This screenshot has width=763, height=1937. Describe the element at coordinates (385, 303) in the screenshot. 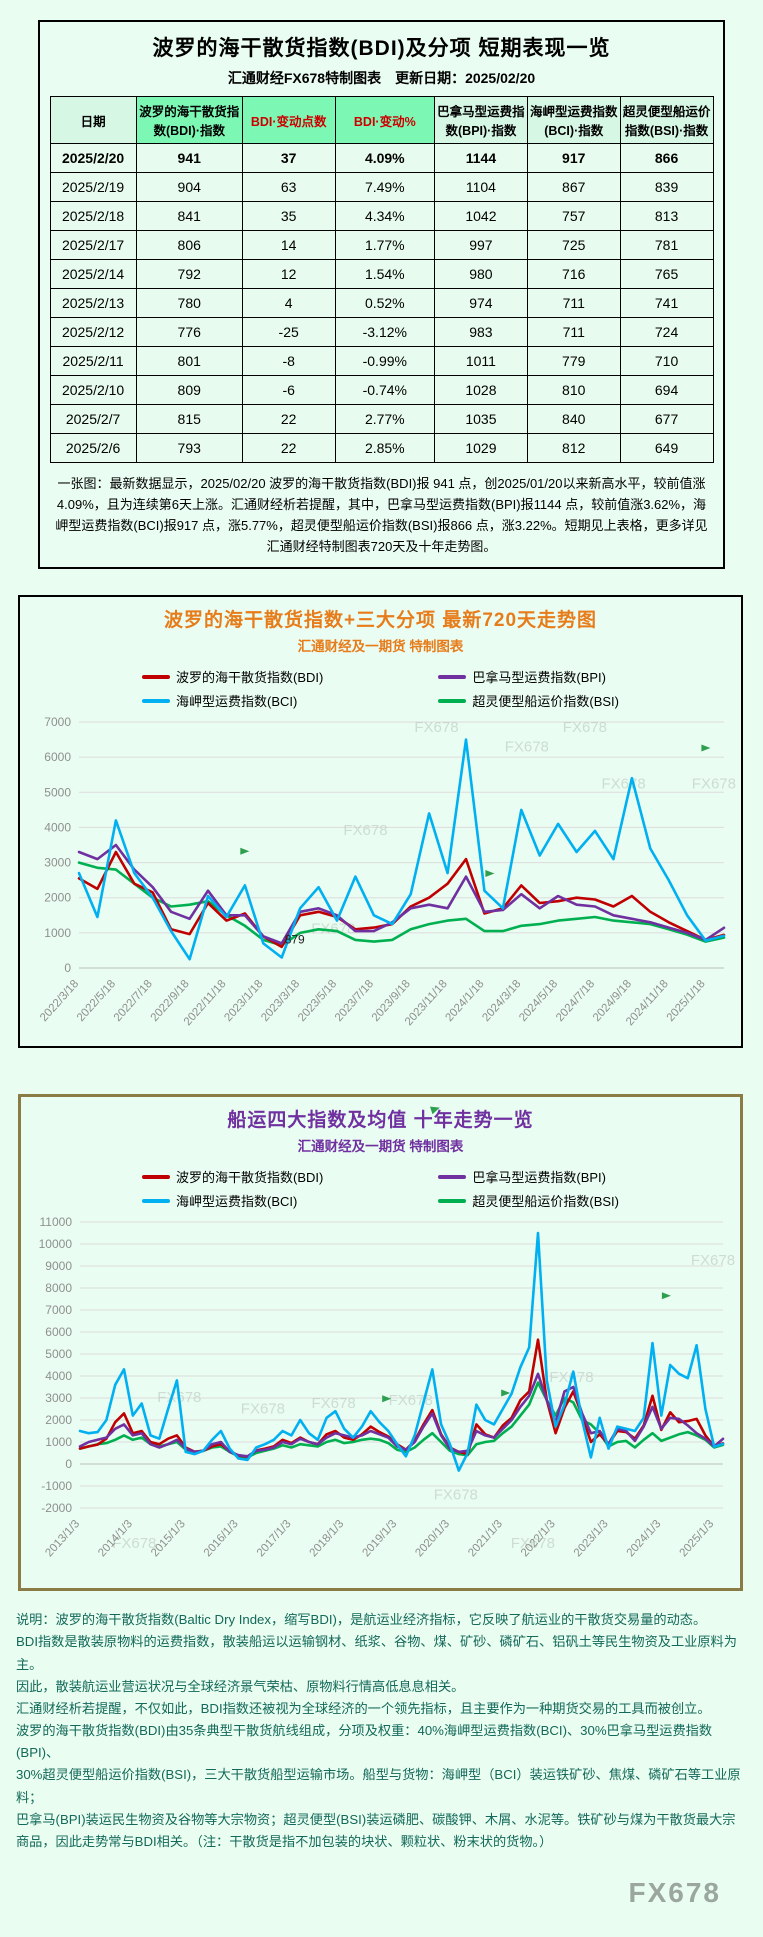

I see `table-cell: 0.52%` at that location.